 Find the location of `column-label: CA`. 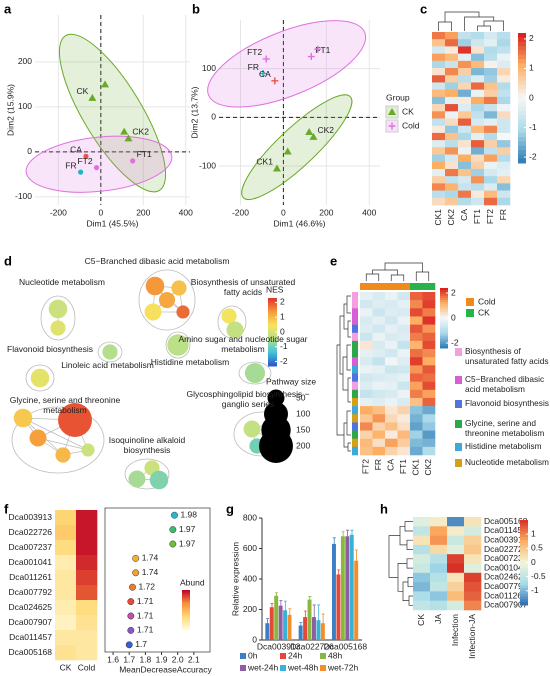

column-label: CA is located at coordinates (391, 465).